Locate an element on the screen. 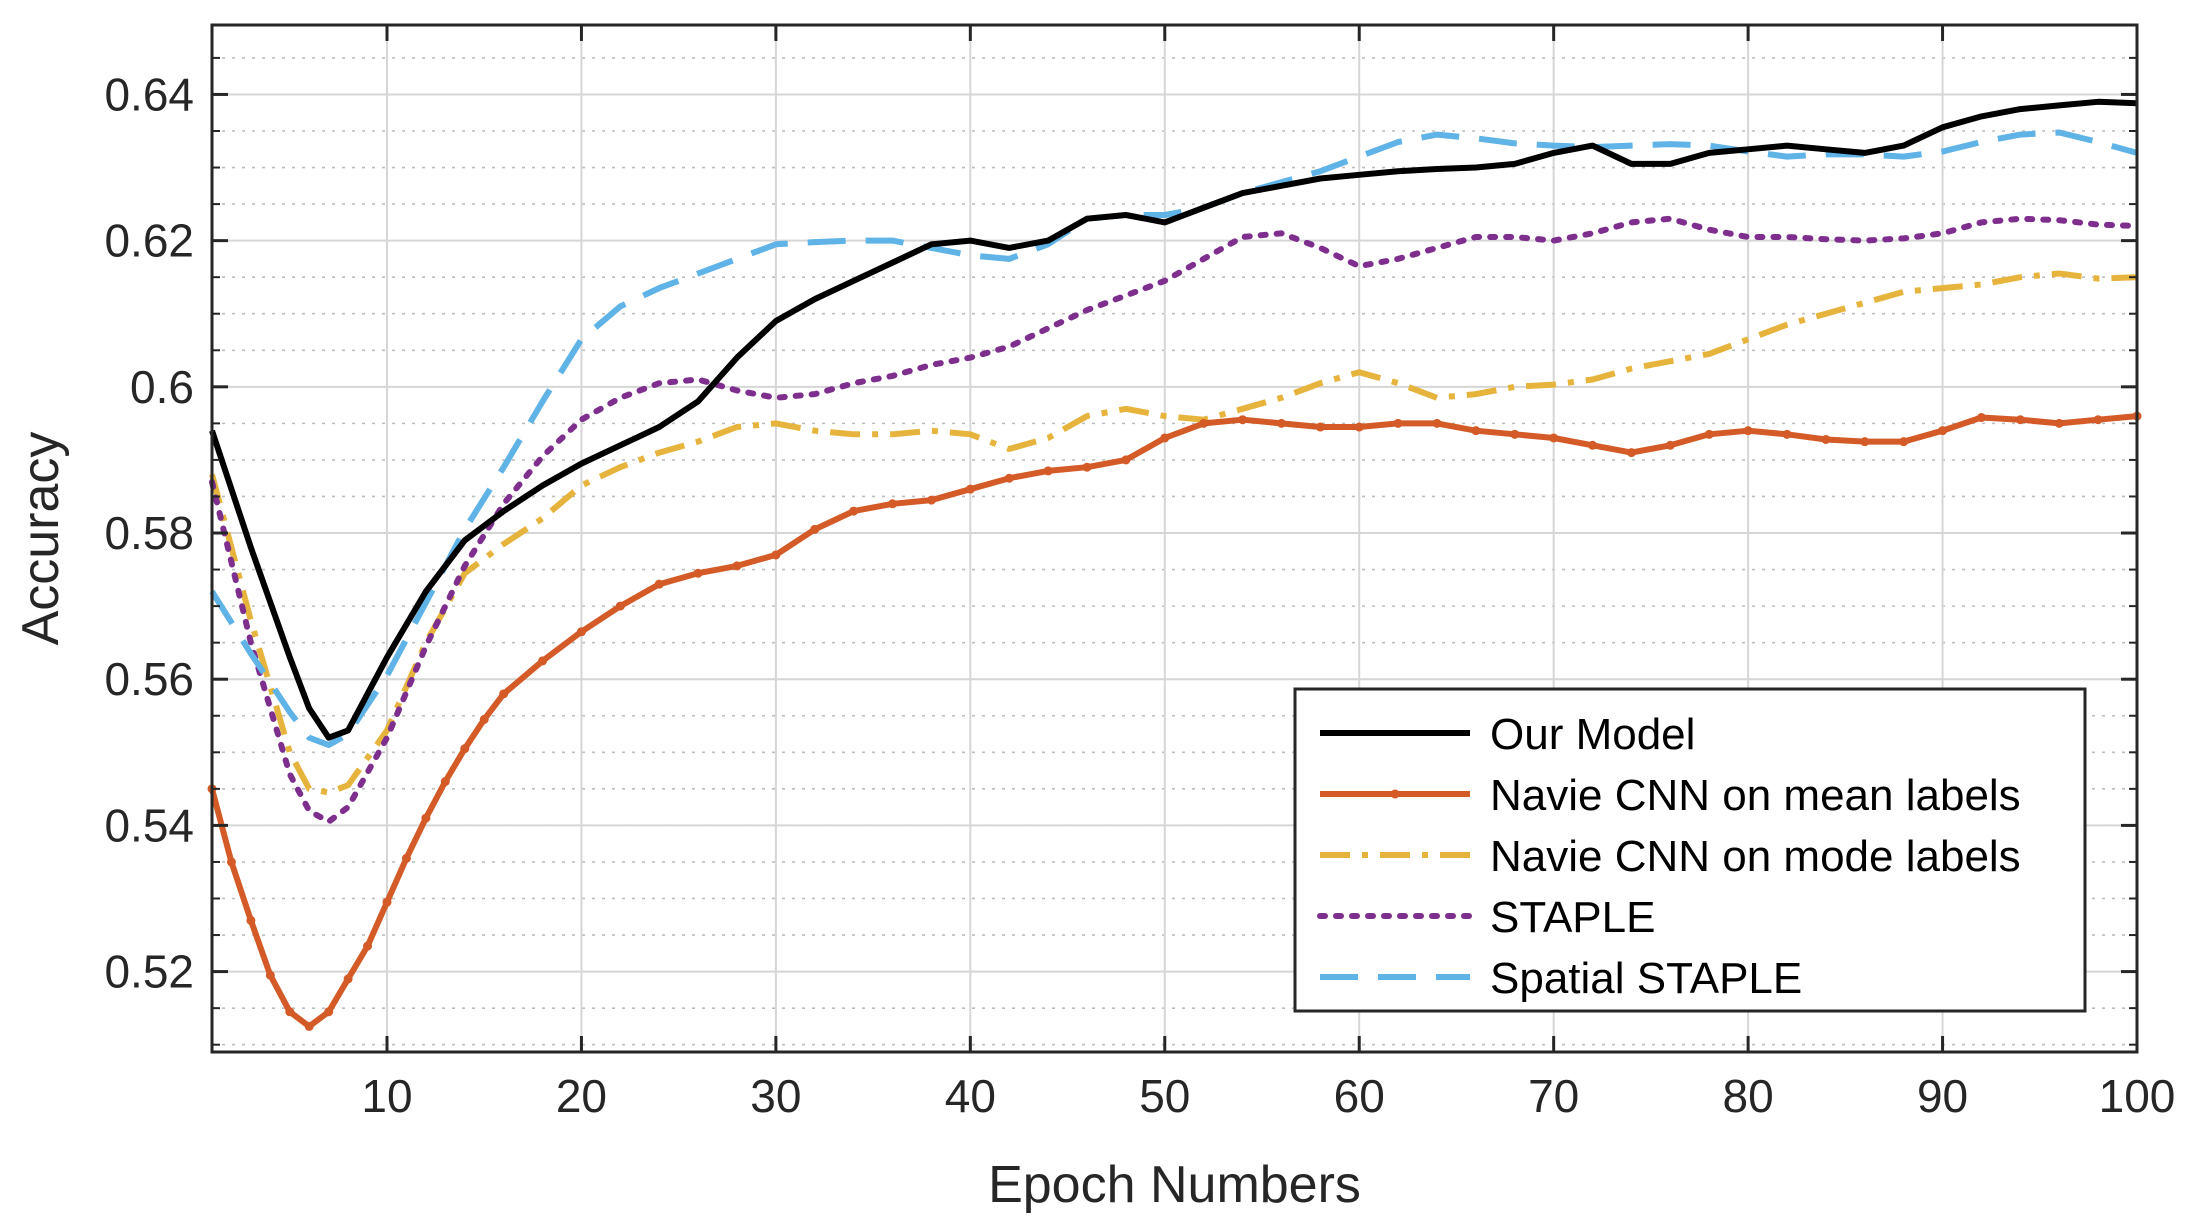 The image size is (2186, 1220). legend-box is located at coordinates (1690, 850).